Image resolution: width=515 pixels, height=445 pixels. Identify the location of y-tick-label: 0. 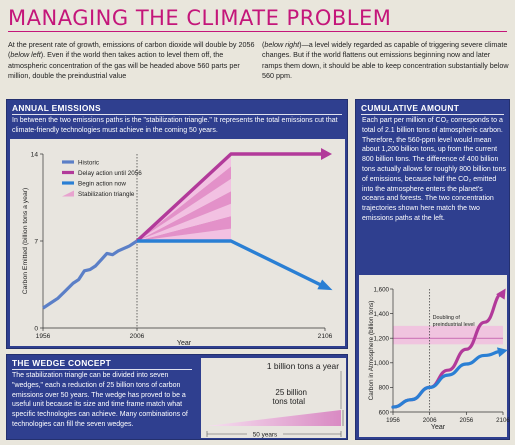
(36, 329).